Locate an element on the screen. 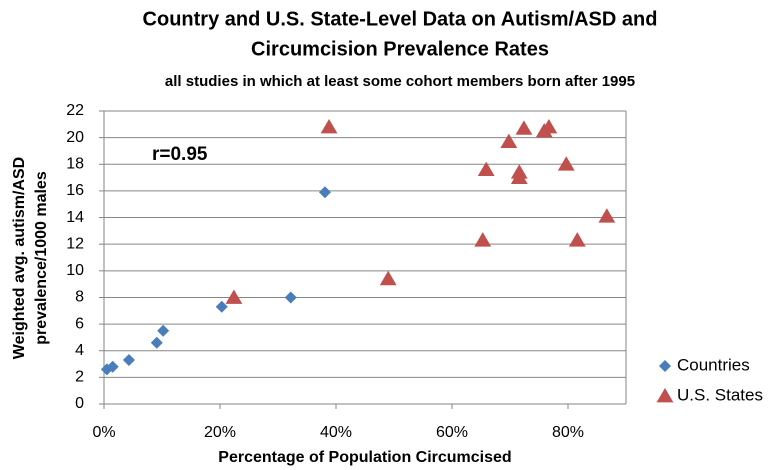  x-tick-label: 60% is located at coordinates (452, 432).